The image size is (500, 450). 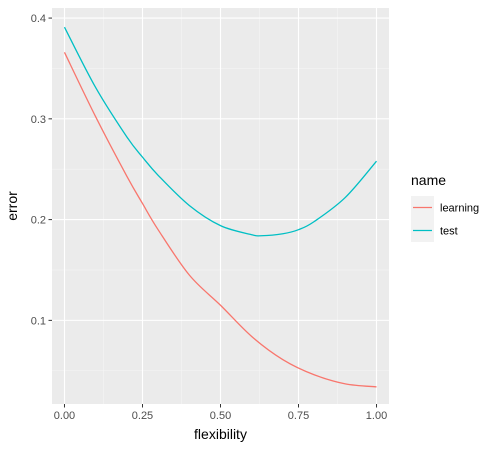 What do you see at coordinates (38, 321) in the screenshot?
I see `y-tick-label: 0.1` at bounding box center [38, 321].